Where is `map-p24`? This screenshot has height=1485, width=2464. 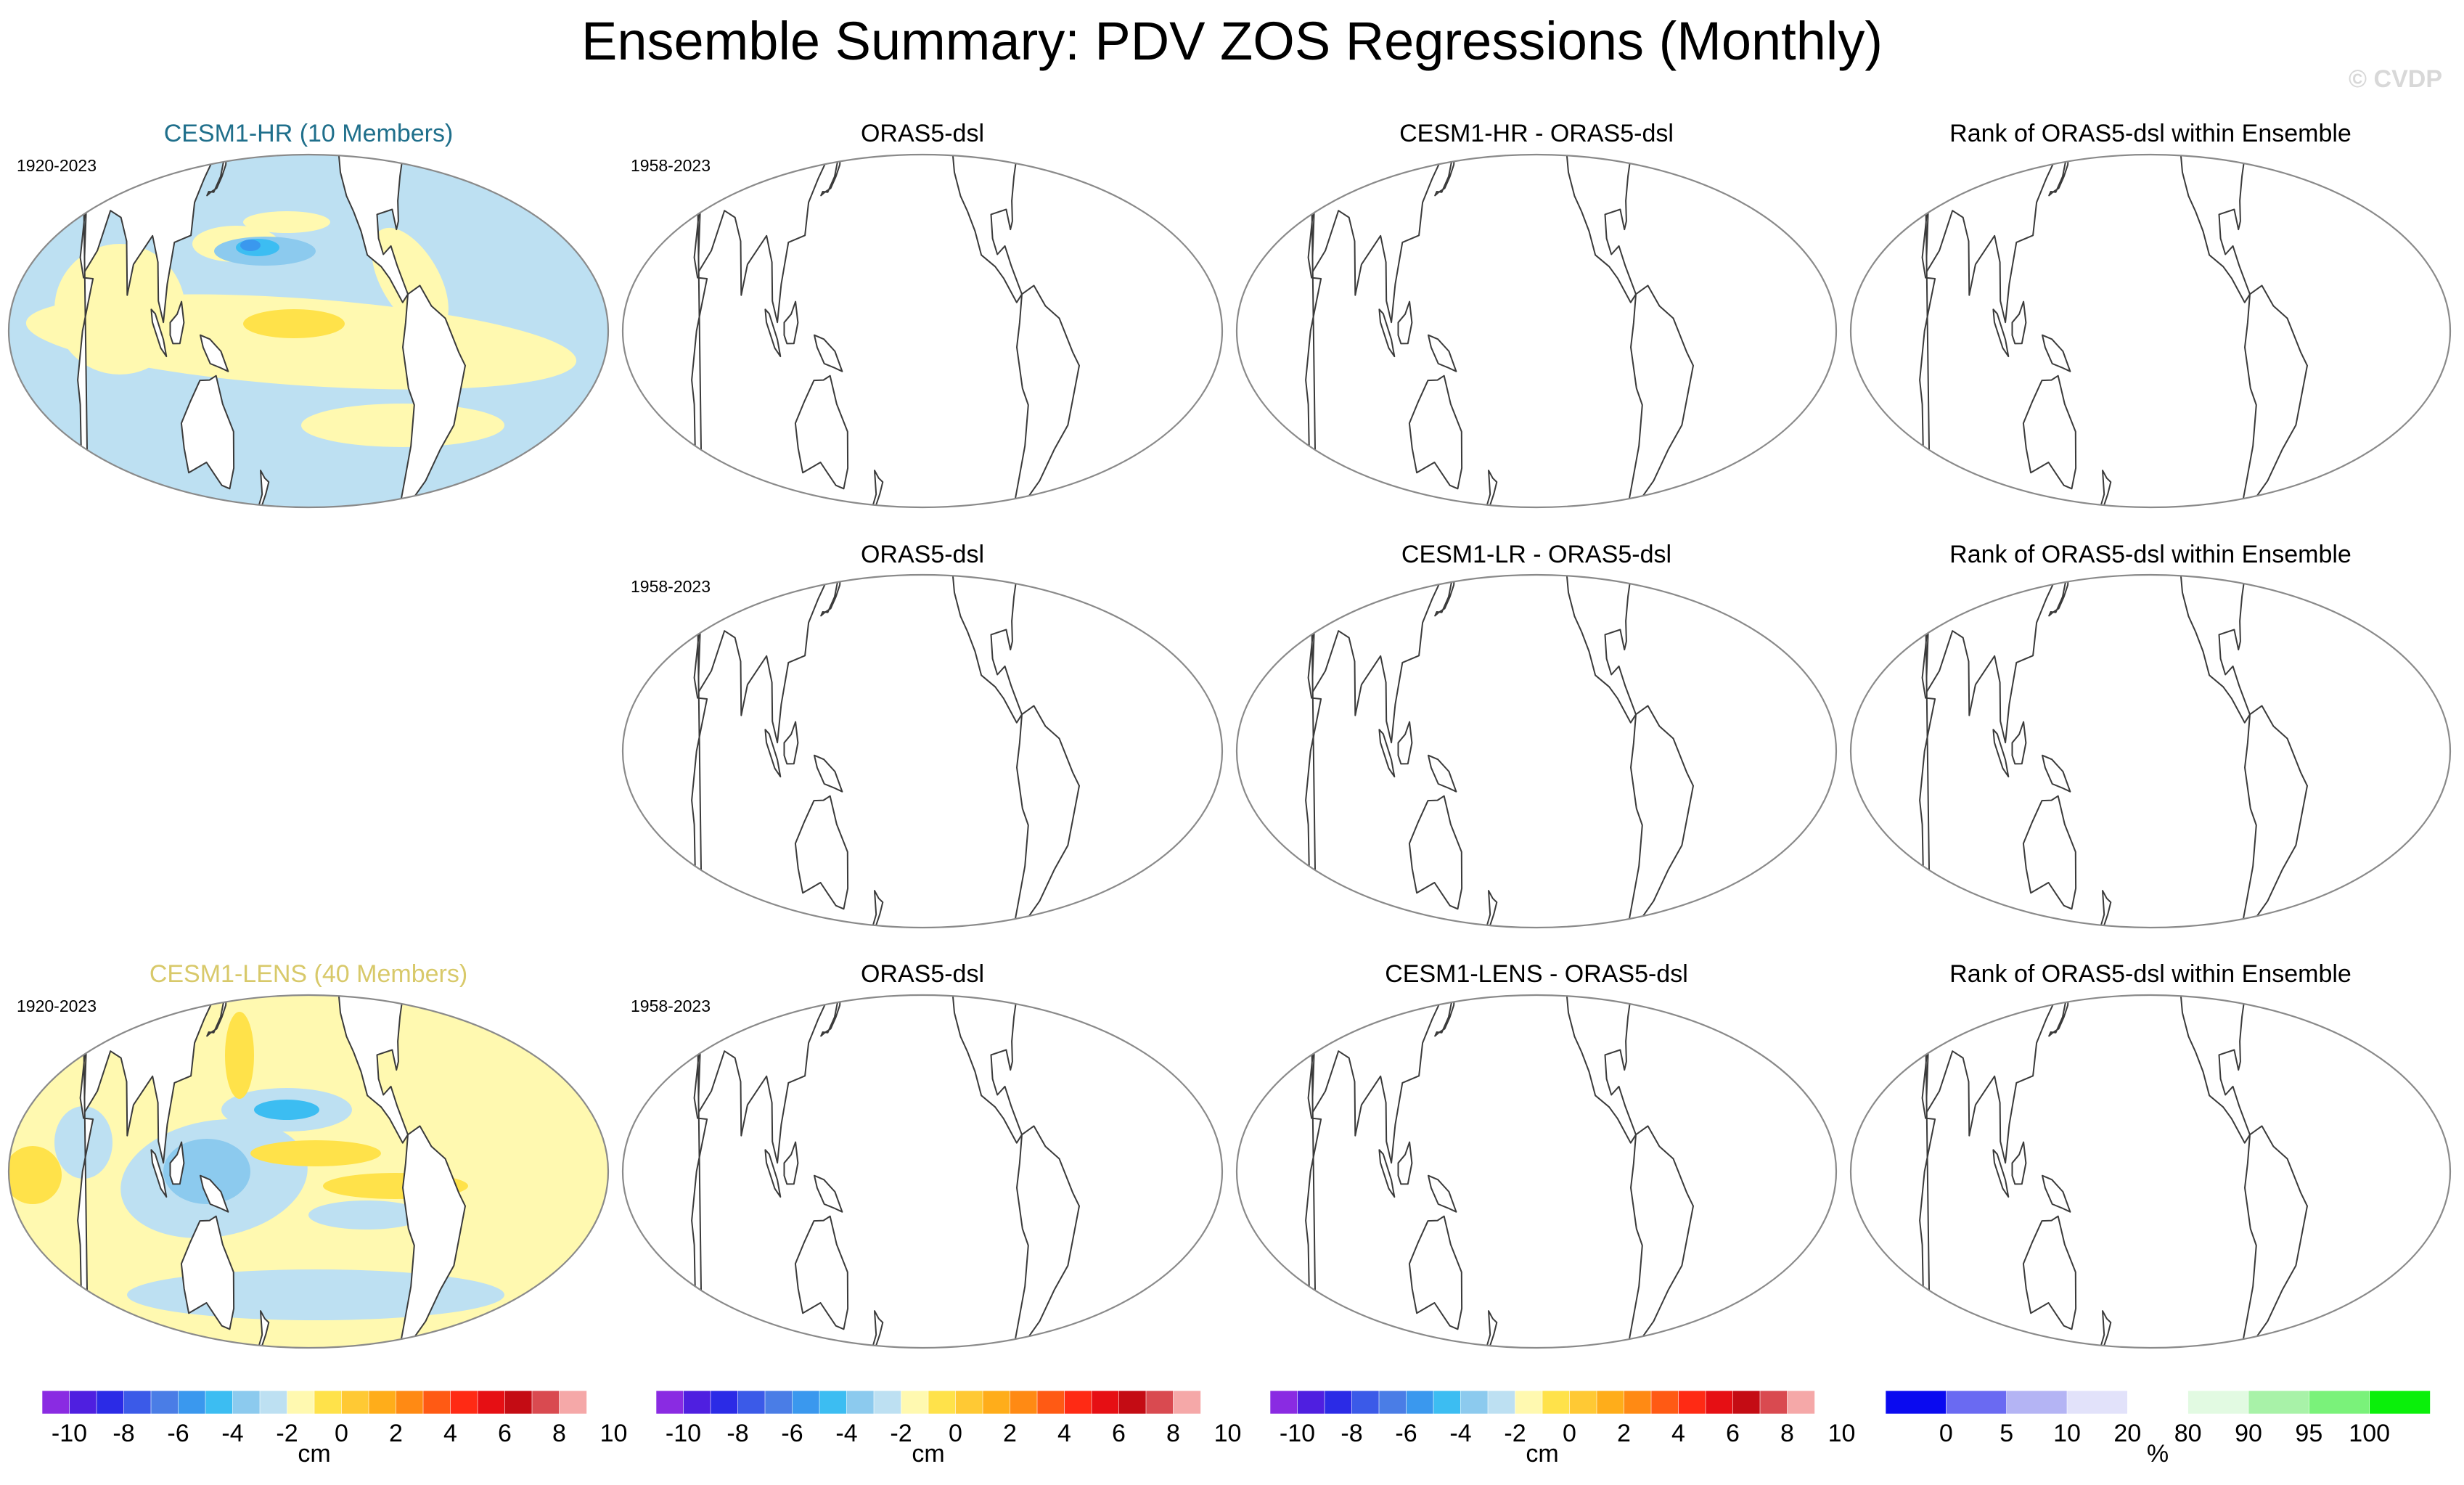 map-p24 is located at coordinates (2150, 751).